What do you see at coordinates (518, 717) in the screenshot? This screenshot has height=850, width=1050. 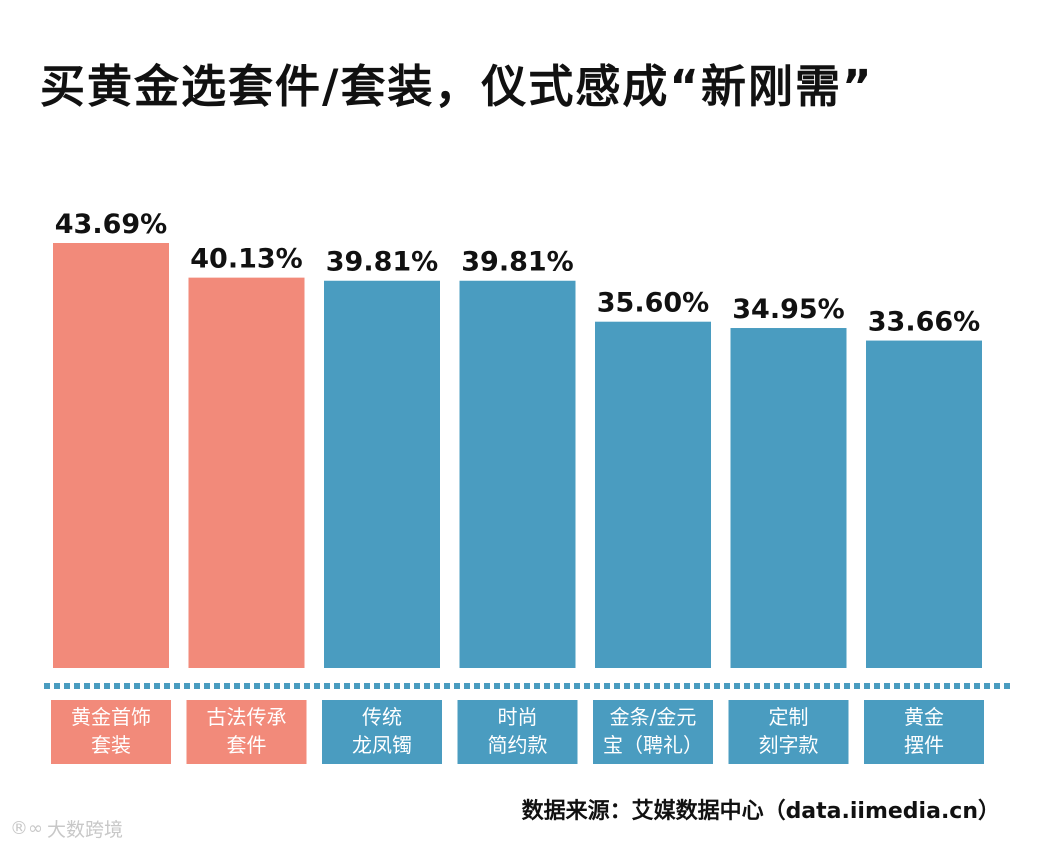 I see `category-label-4-line-1: 时尚` at bounding box center [518, 717].